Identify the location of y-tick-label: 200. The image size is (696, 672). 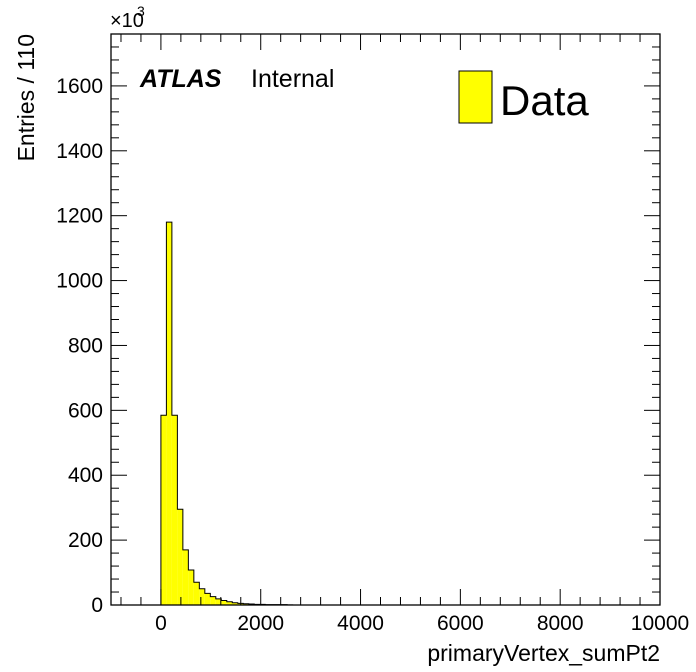
(85, 540).